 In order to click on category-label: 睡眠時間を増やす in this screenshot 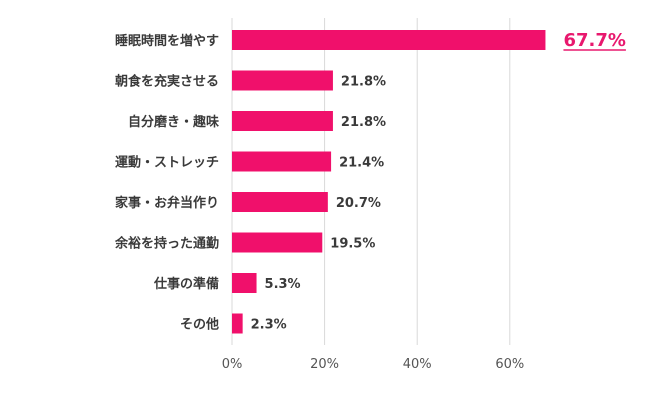, I will do `click(167, 41)`.